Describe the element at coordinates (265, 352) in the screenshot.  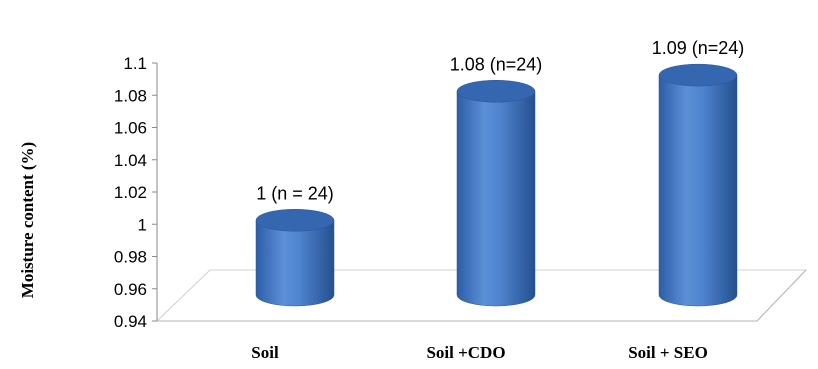
I see `category-label: Soil` at that location.